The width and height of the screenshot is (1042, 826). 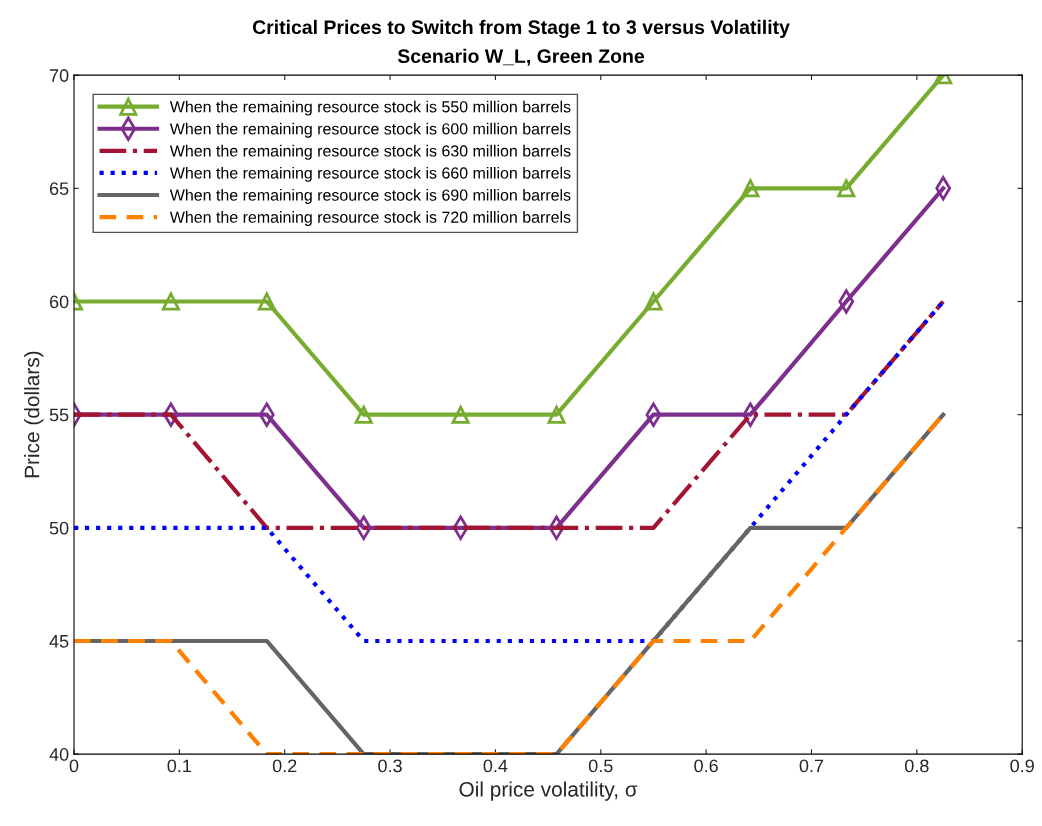 What do you see at coordinates (521, 29) in the screenshot?
I see `chart-title: Critical Prices to Switch from Stage 1 to 3 versus Volatility` at bounding box center [521, 29].